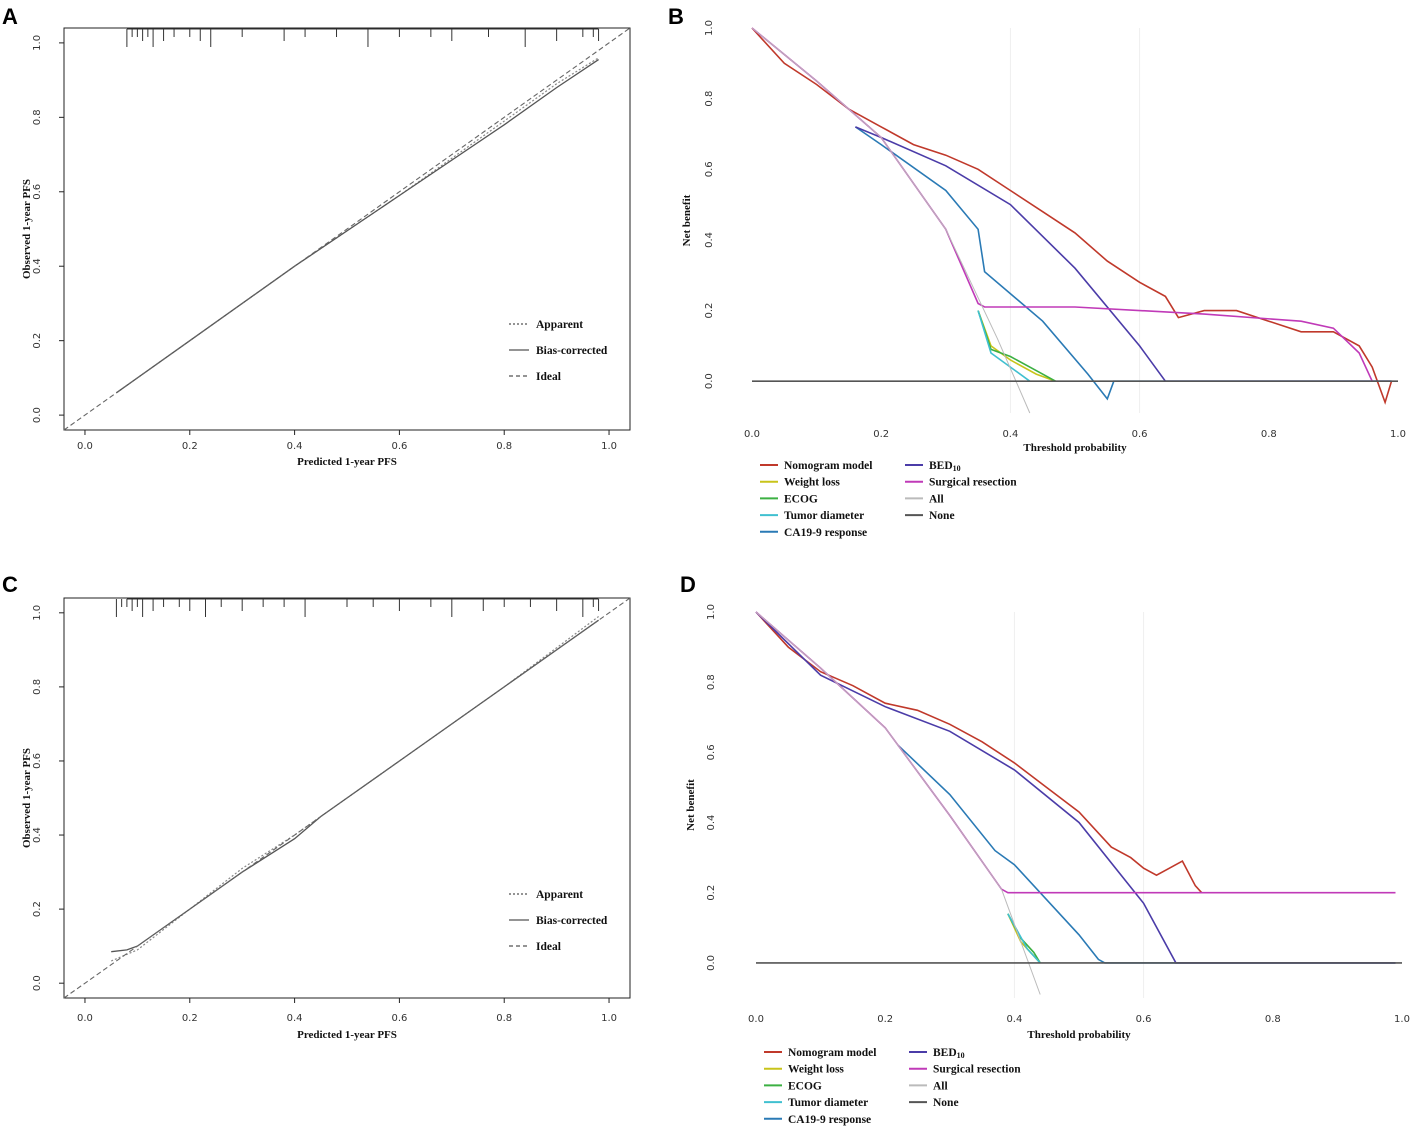 Image resolution: width=1427 pixels, height=1126 pixels. I want to click on panel-label: A, so click(10, 16).